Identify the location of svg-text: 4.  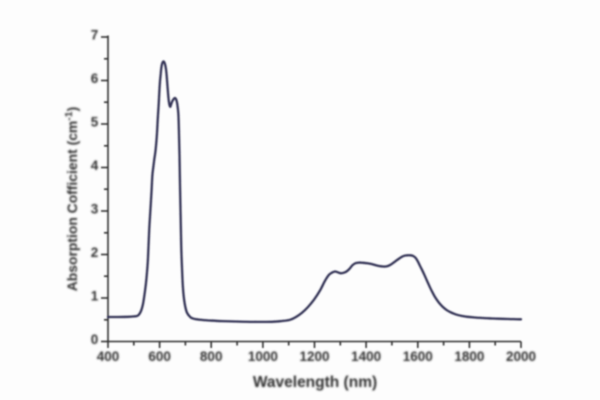
(95, 165).